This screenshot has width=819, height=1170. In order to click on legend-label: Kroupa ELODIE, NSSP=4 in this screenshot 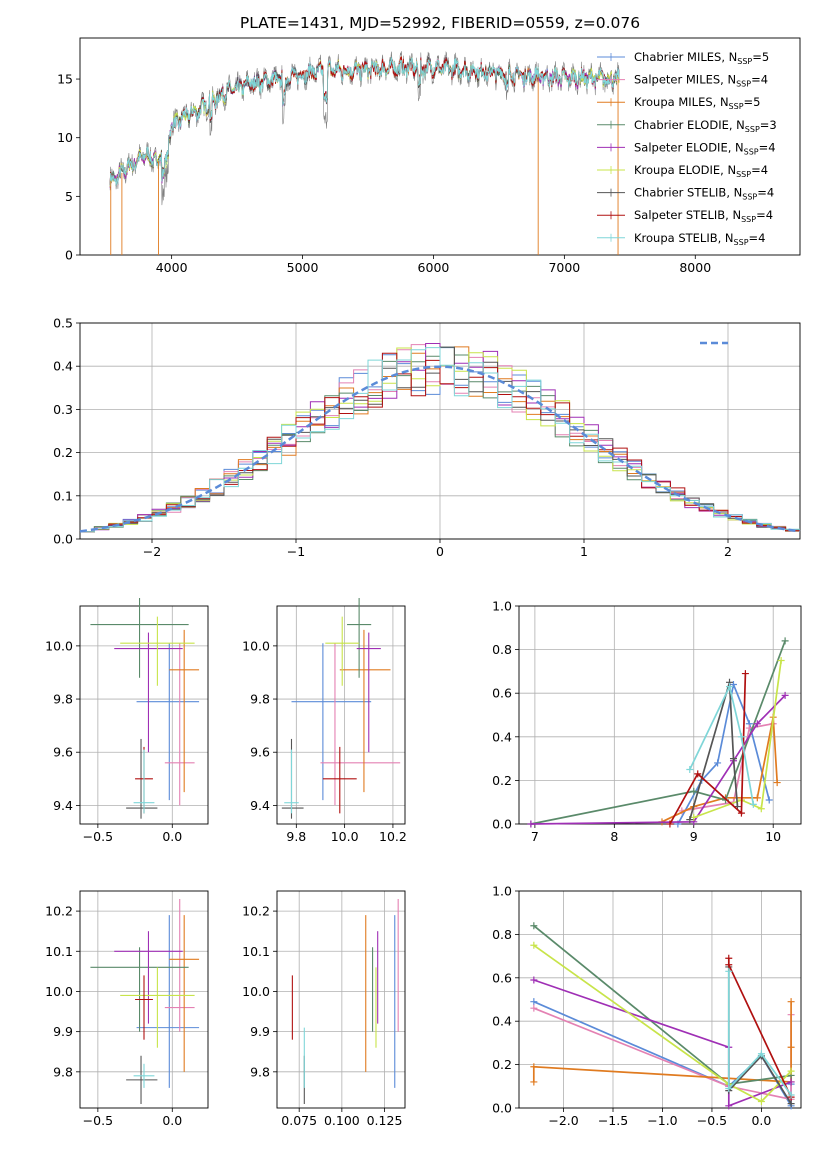, I will do `click(701, 171)`.